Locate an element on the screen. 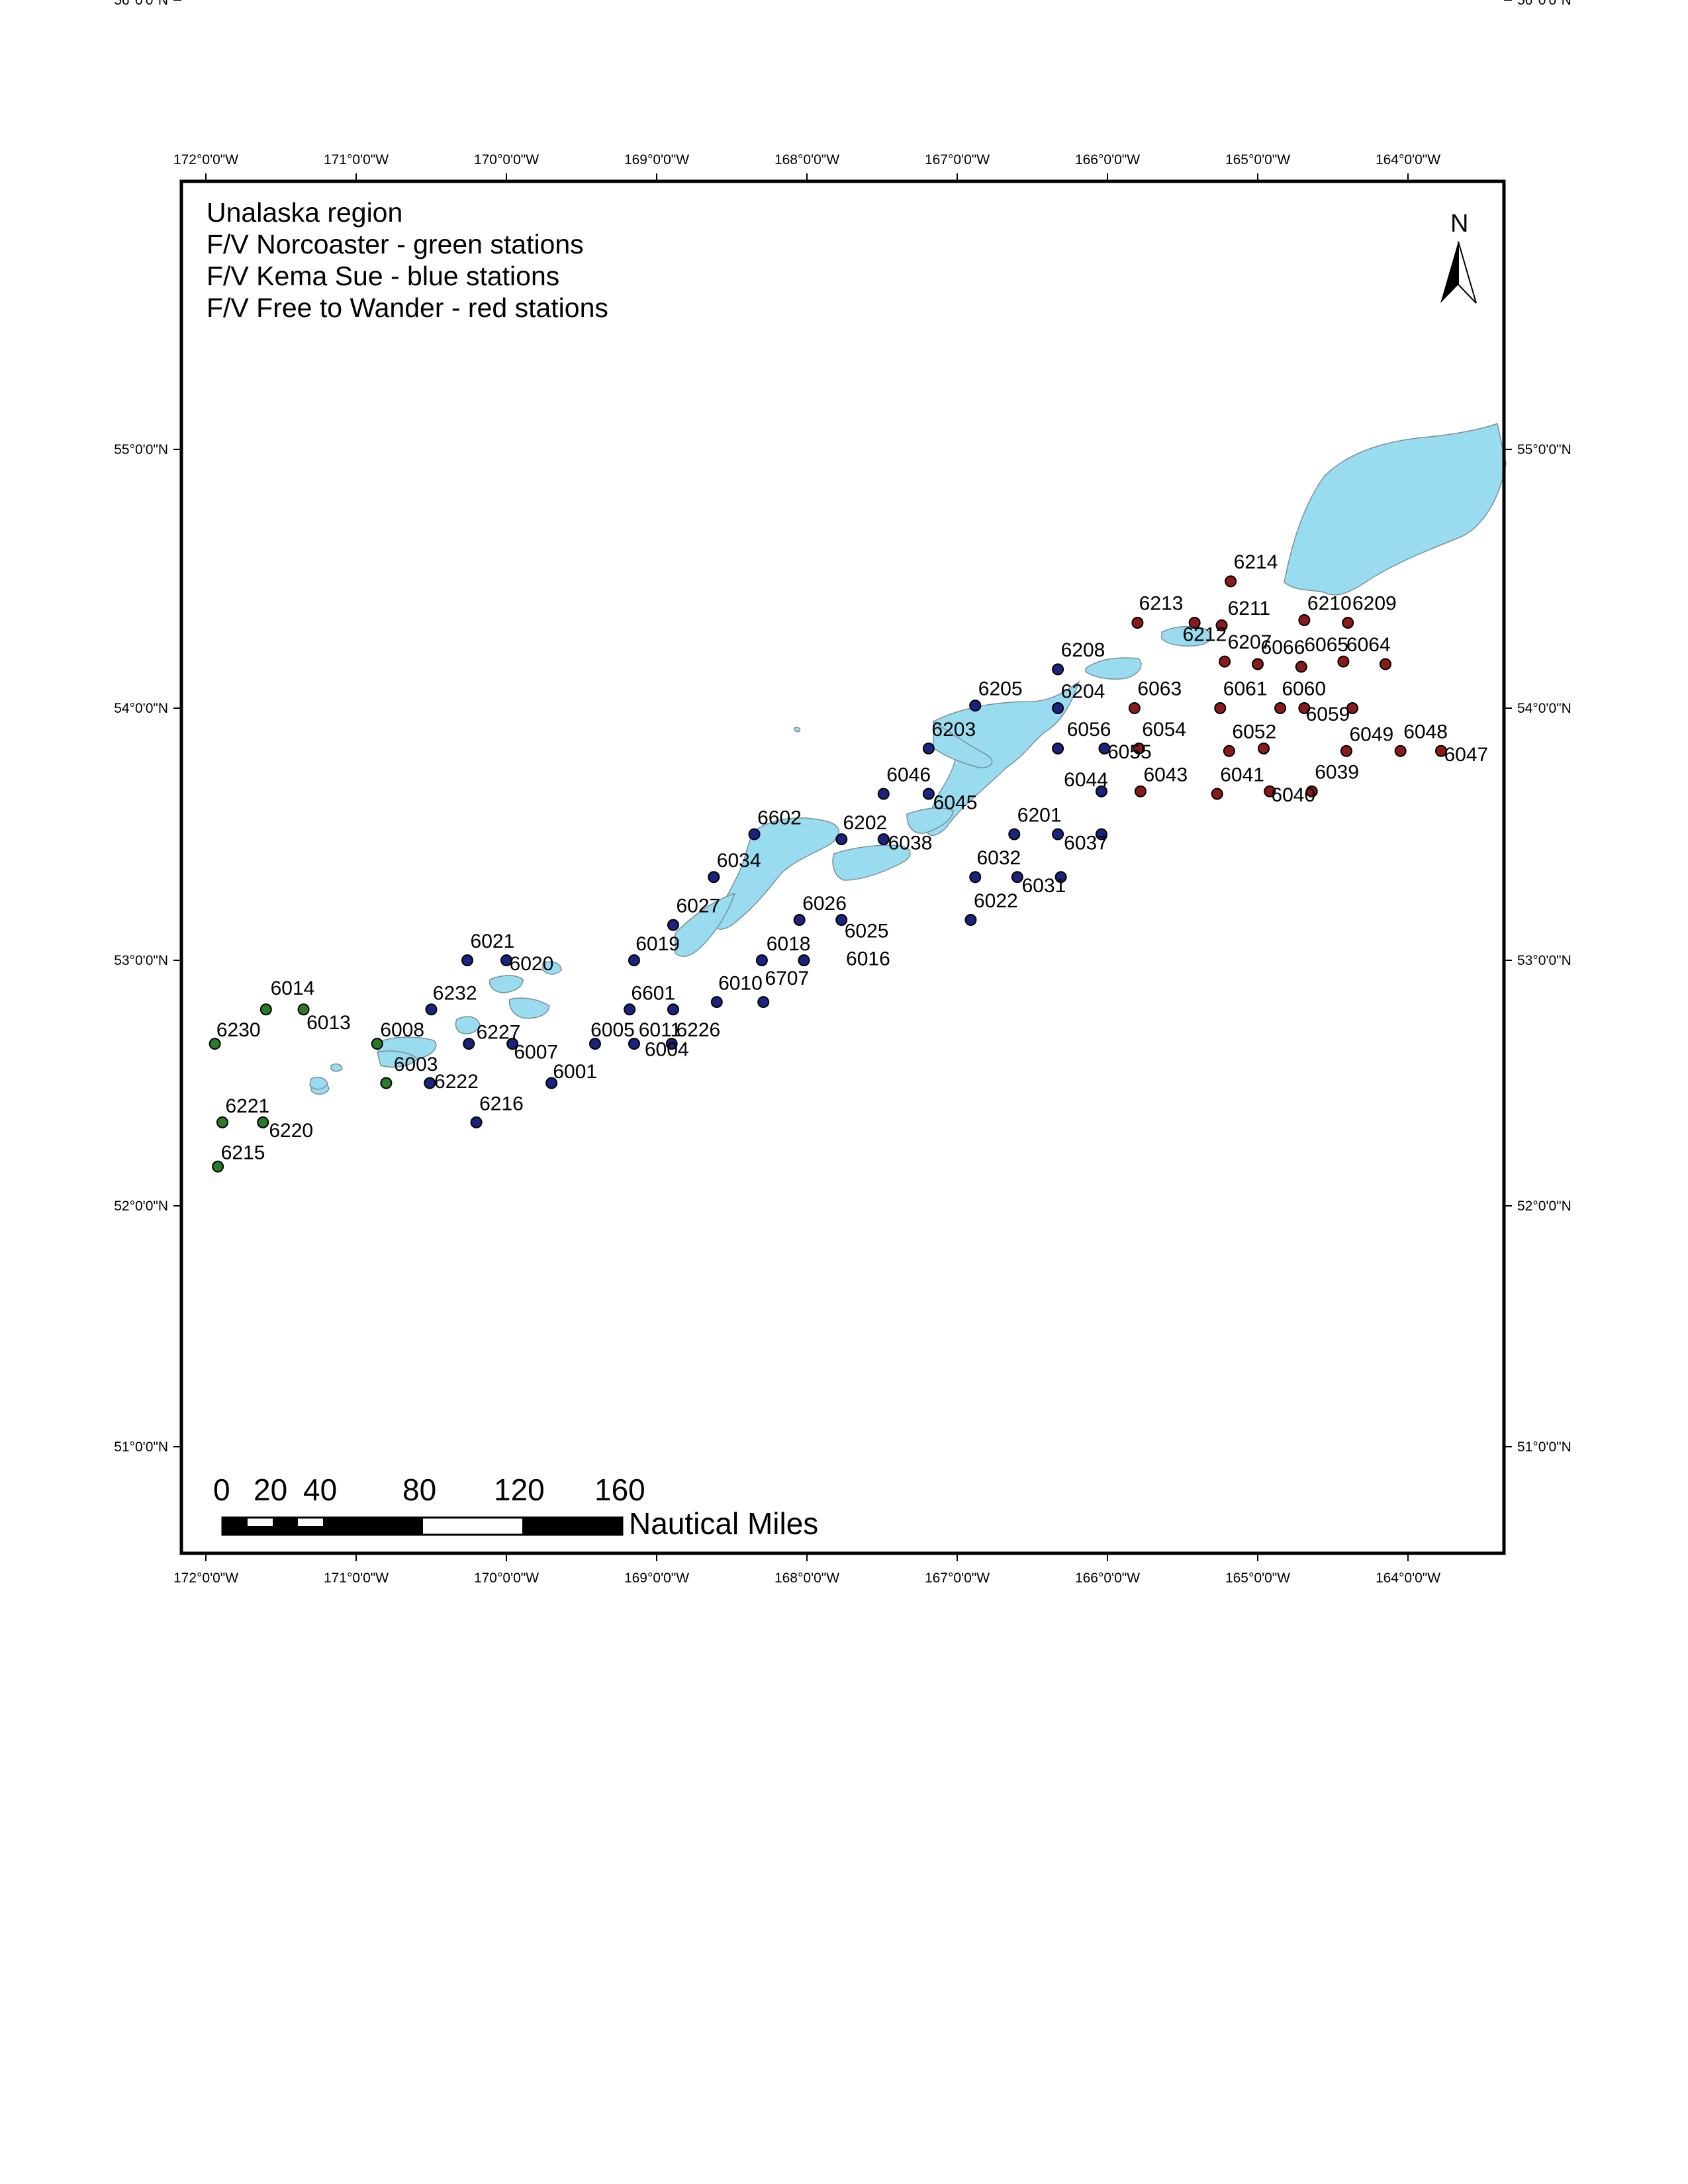  lon-tick-label-bottom: 171°0'0"W is located at coordinates (356, 1578).